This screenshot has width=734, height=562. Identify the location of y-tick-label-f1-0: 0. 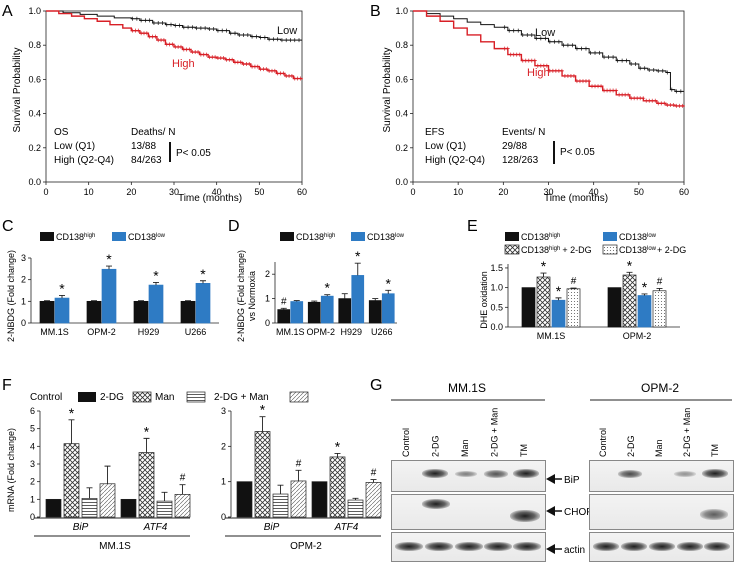
(223, 517).